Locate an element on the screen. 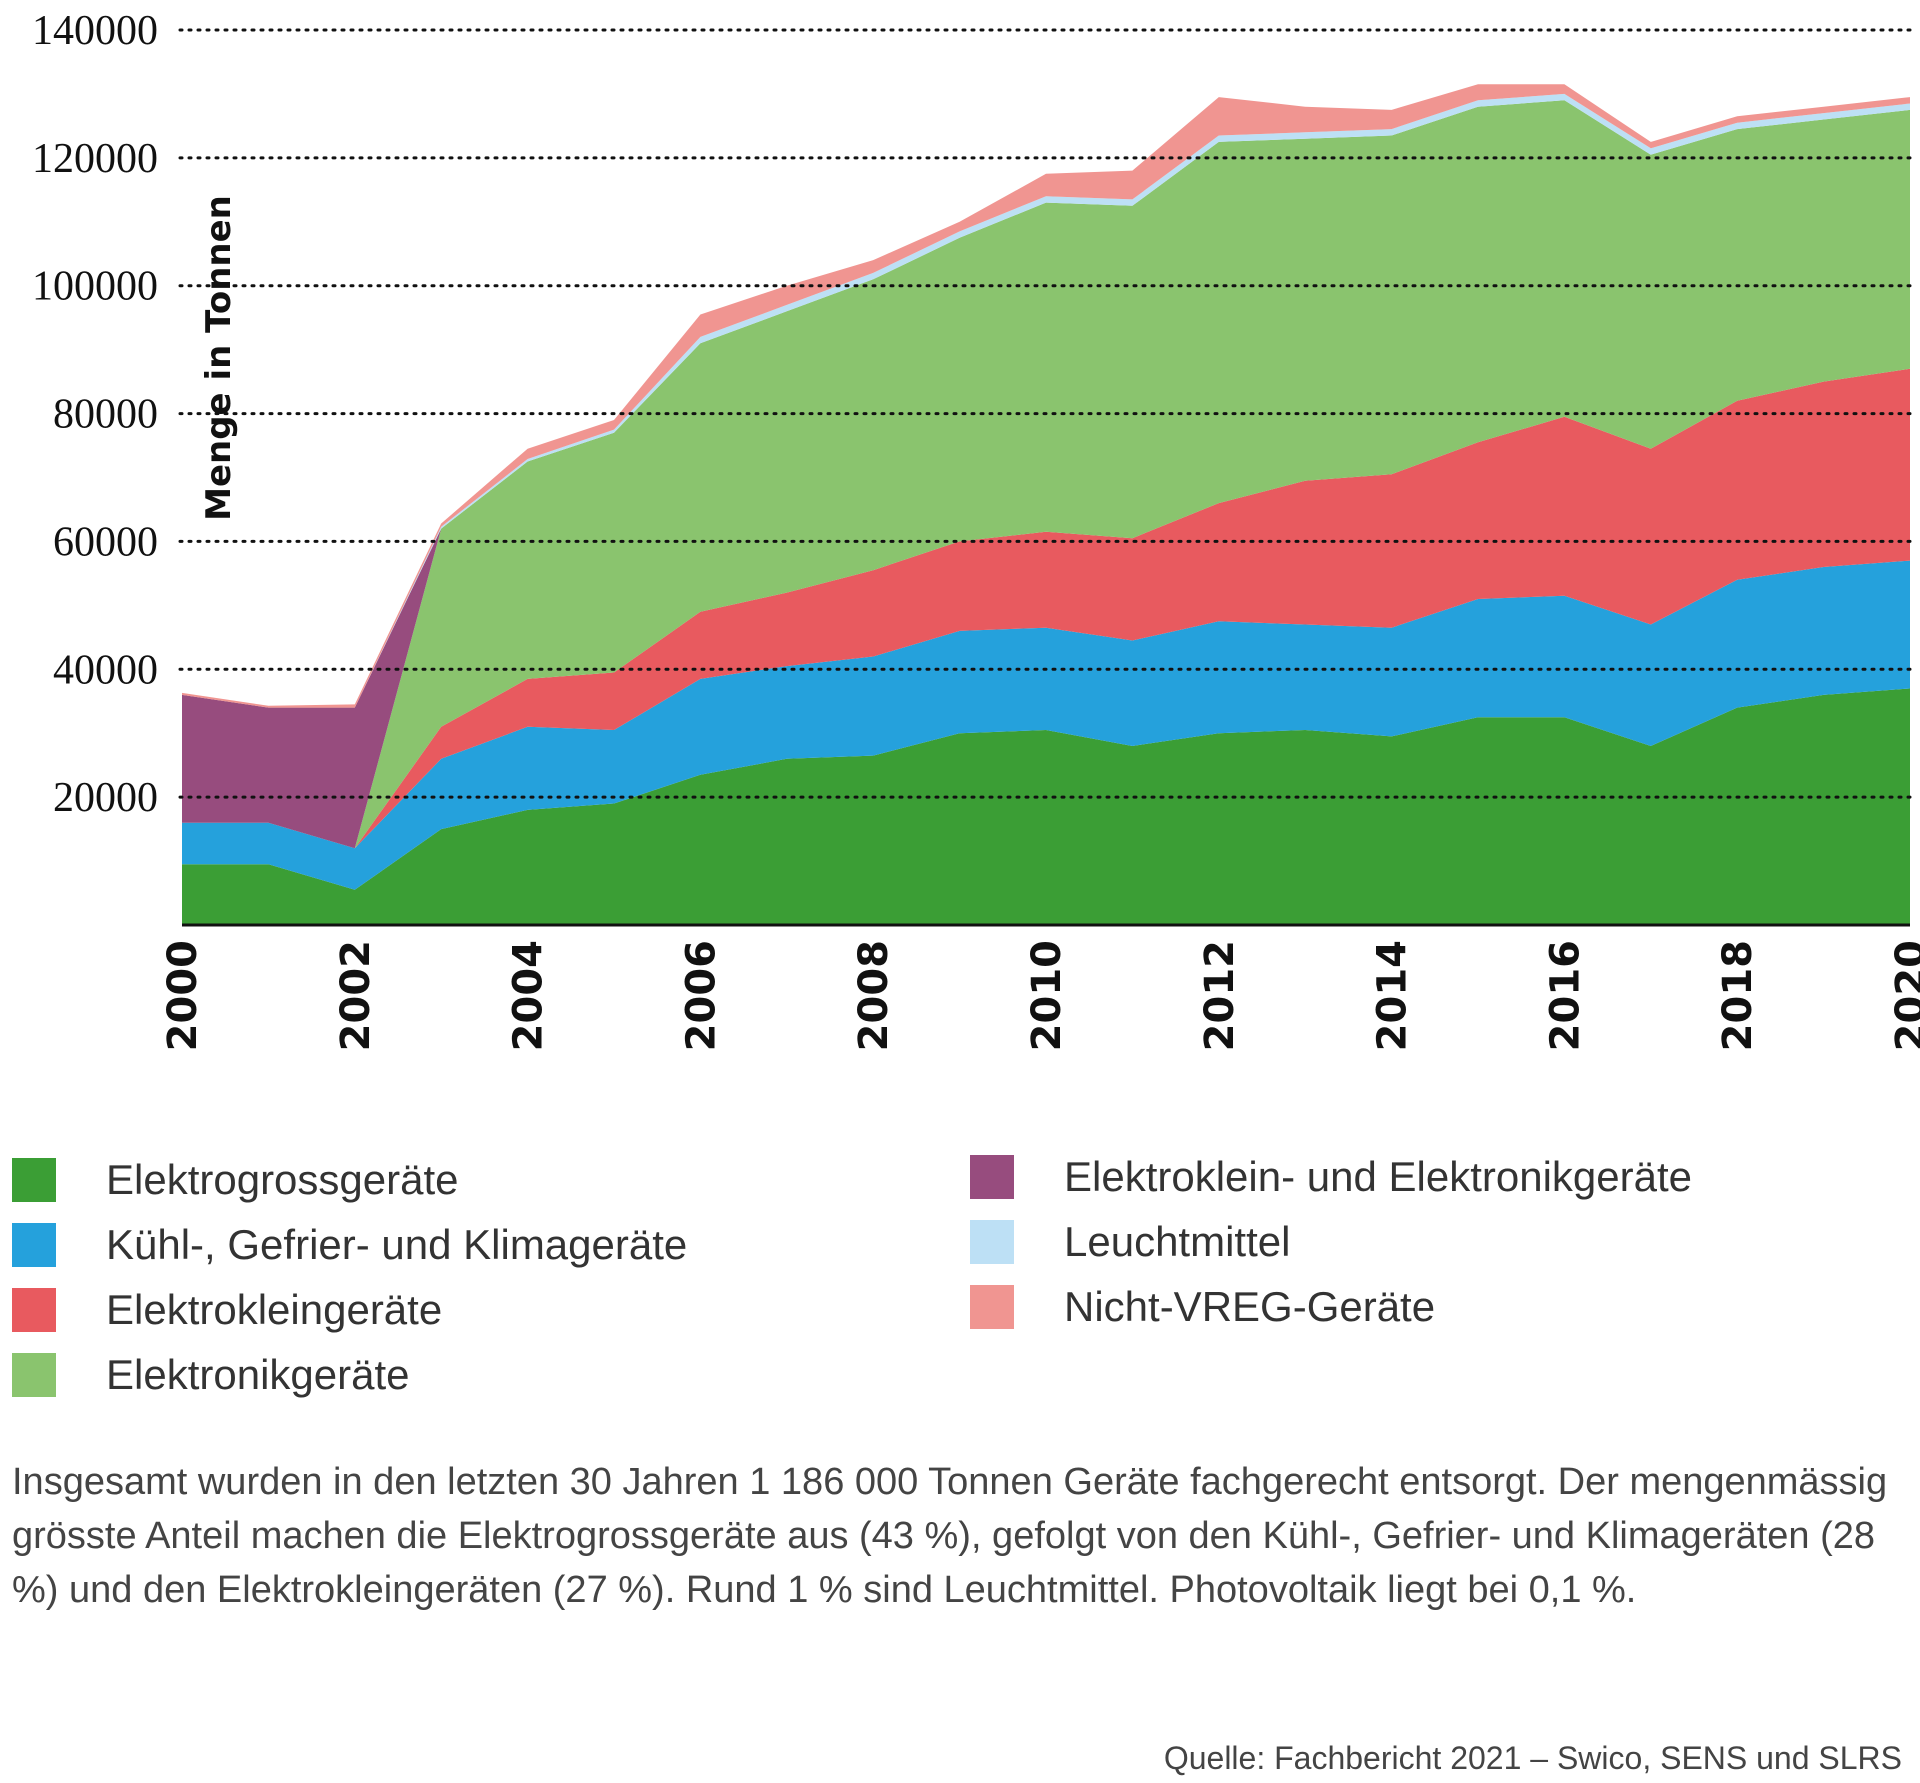  y-tick-label: 140000 is located at coordinates (95, 31).